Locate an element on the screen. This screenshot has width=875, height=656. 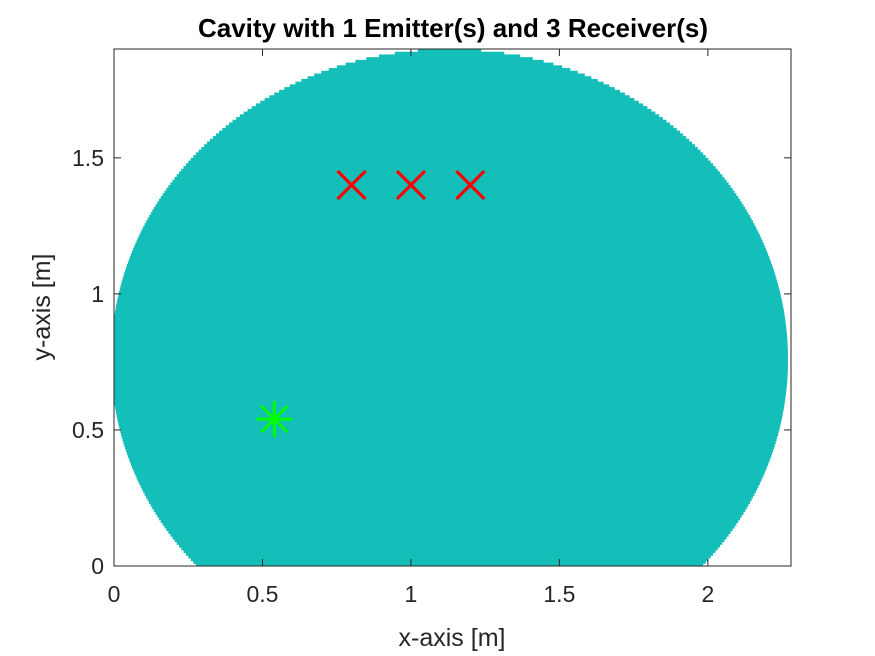
y-tick-label: 0 is located at coordinates (97, 566).